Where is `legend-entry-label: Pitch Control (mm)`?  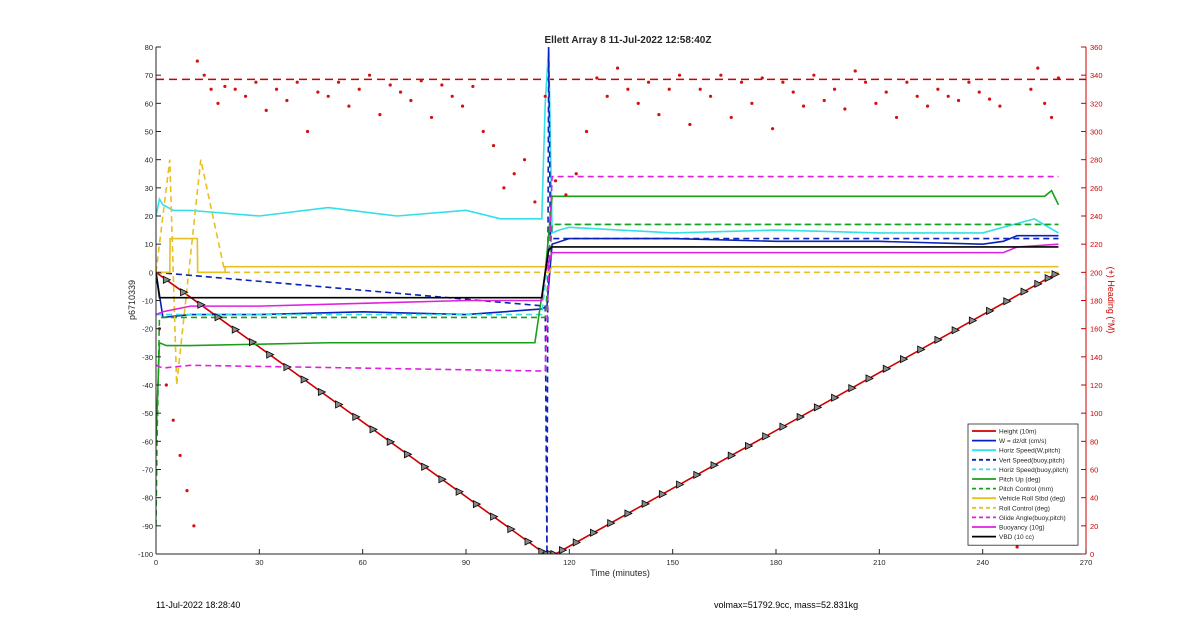
legend-entry-label: Pitch Control (mm) is located at coordinates (1026, 489).